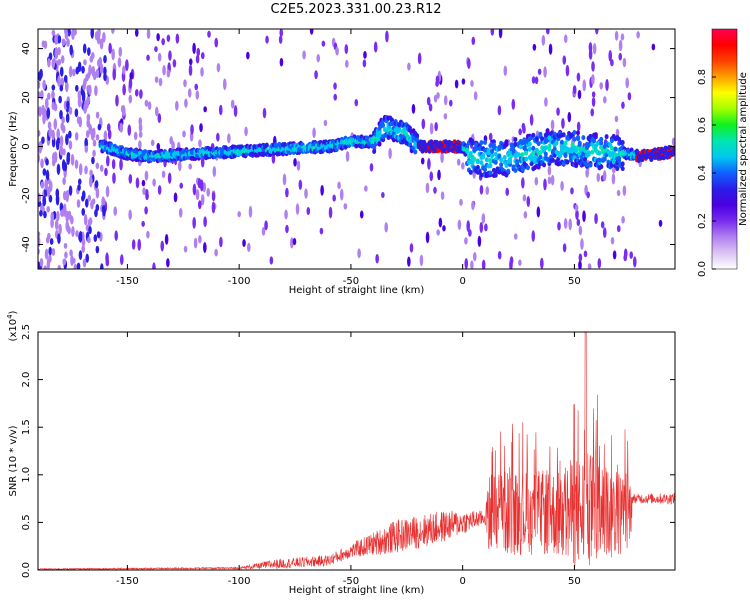 The width and height of the screenshot is (750, 600). Describe the element at coordinates (351, 281) in the screenshot. I see `x-tick-label: -50` at that location.